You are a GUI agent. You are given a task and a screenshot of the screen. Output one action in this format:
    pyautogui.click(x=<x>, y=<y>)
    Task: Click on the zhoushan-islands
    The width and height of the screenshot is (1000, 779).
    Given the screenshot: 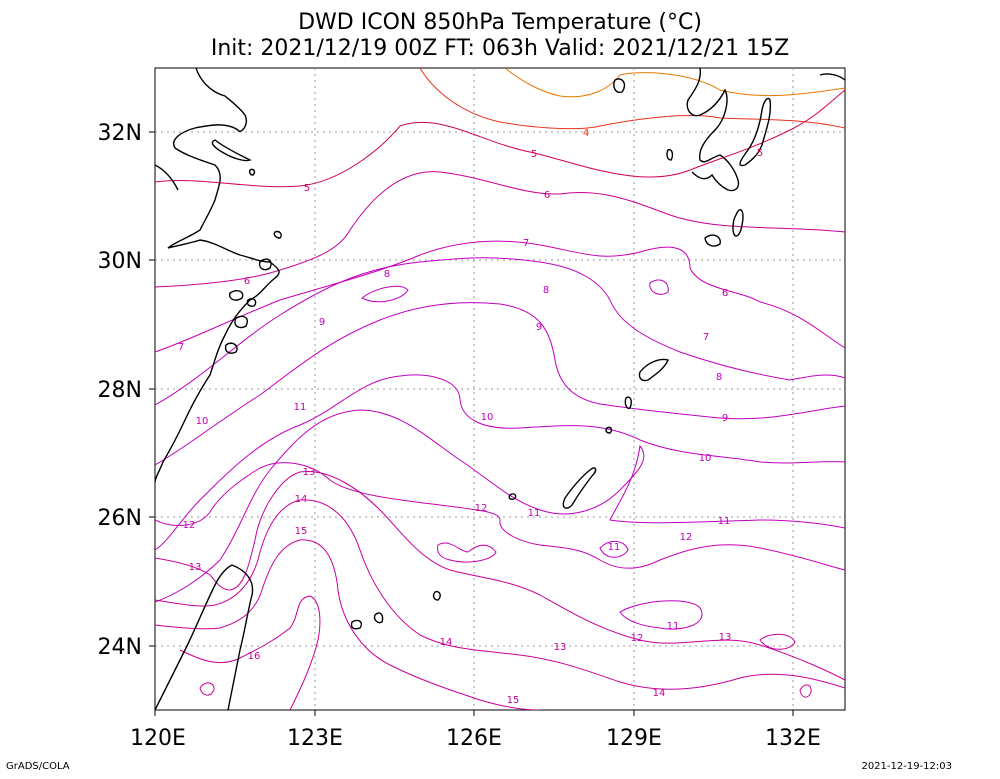 What is the action you would take?
    pyautogui.click(x=253, y=261)
    